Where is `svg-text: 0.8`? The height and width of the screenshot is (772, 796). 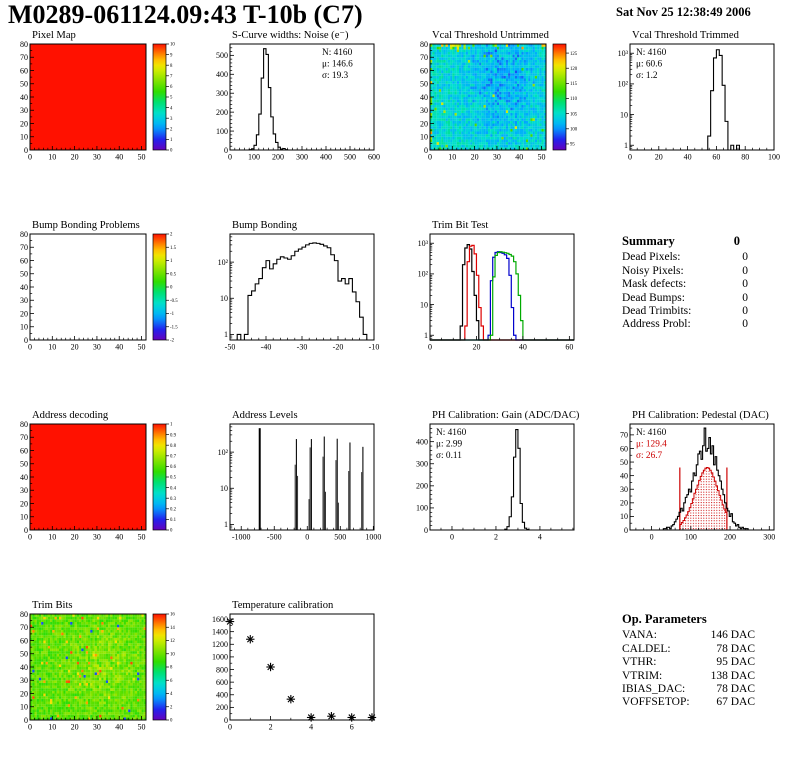
svg-text: 0.8 is located at coordinates (173, 446).